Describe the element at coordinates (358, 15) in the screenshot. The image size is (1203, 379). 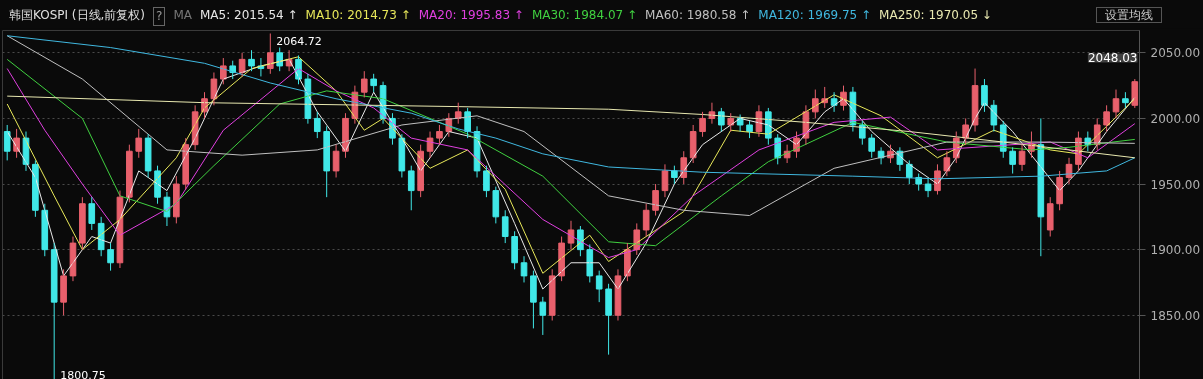
I see `text: MA10: 2014.73 ↑` at that location.